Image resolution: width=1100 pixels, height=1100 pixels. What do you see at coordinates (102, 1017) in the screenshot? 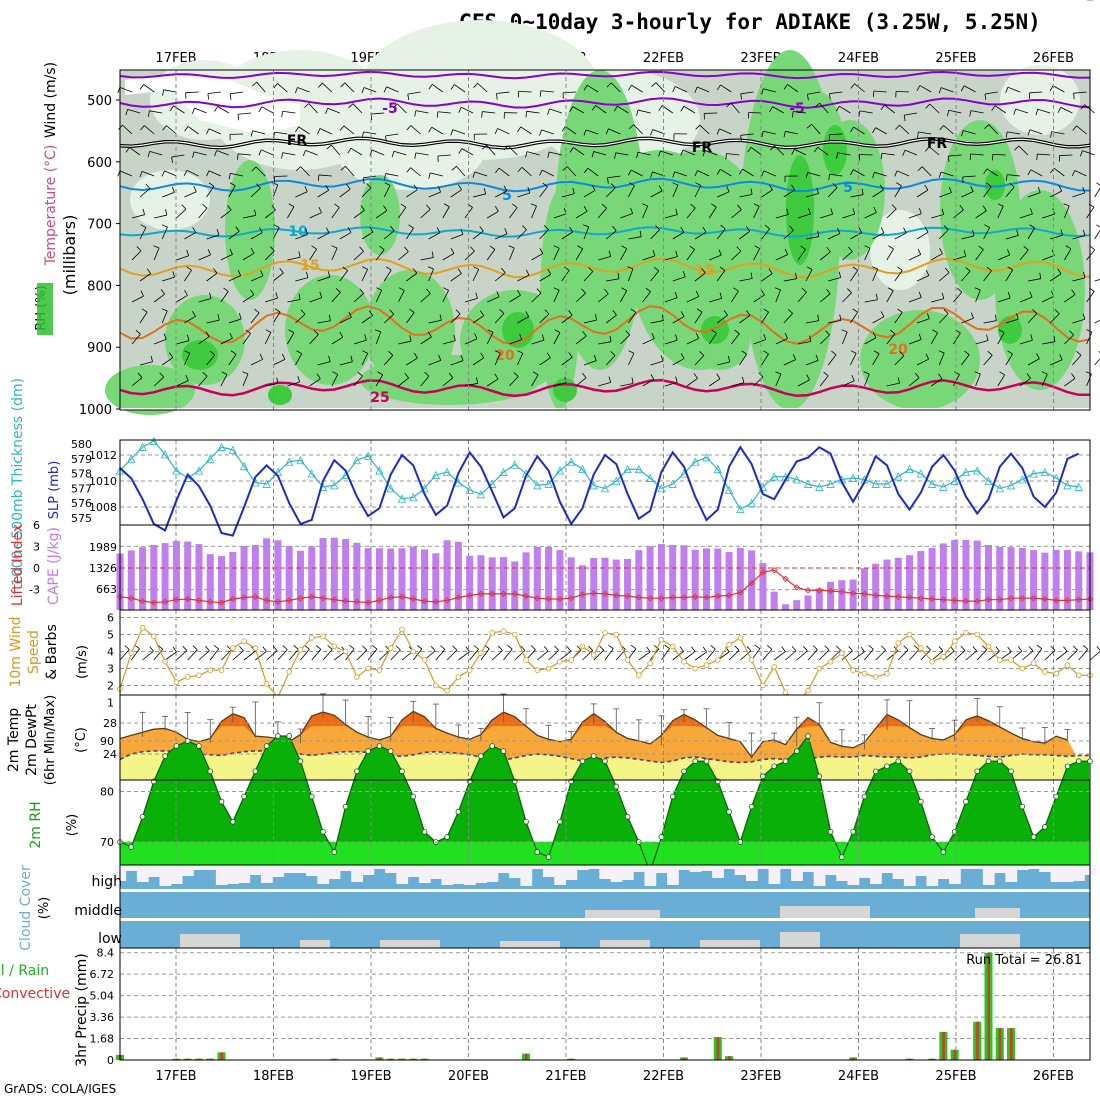
I see `precip-tick-label: 3.36` at bounding box center [102, 1017].